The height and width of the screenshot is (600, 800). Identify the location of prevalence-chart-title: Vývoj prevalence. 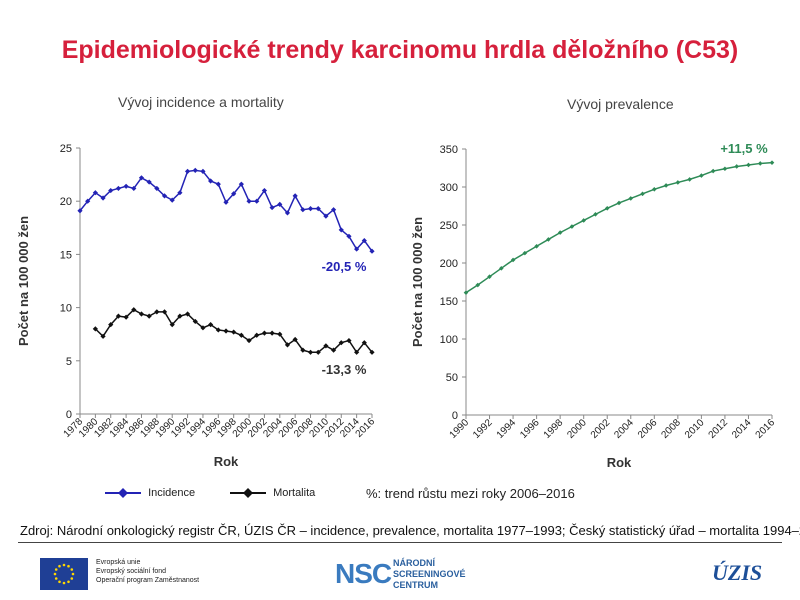
(620, 104).